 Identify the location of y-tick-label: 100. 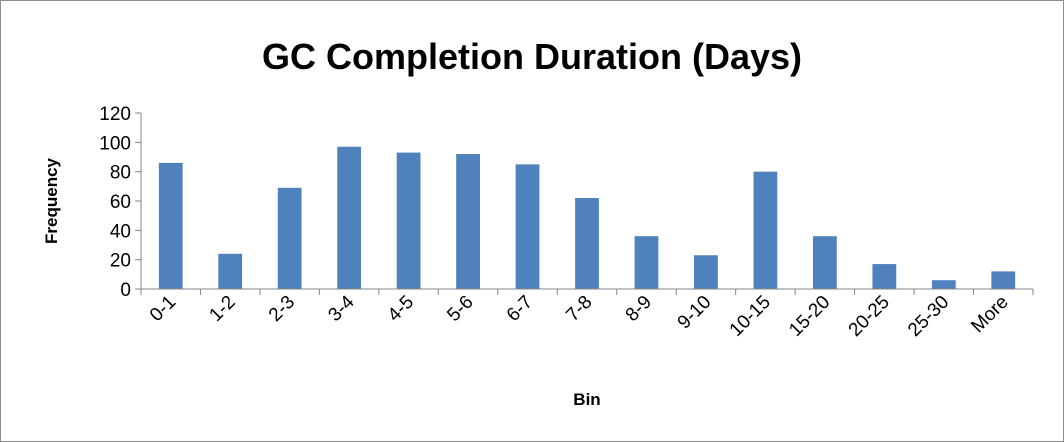
(115, 143).